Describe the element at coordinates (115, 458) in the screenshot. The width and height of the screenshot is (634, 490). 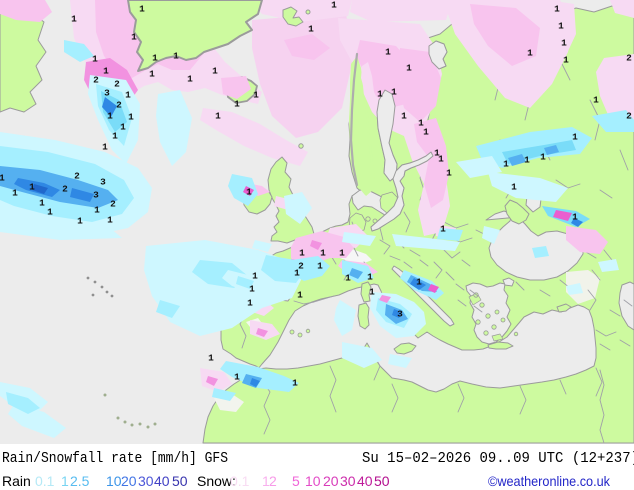
I see `svg-text: Rain/Snowfall rate [mm/h] GFS` at that location.